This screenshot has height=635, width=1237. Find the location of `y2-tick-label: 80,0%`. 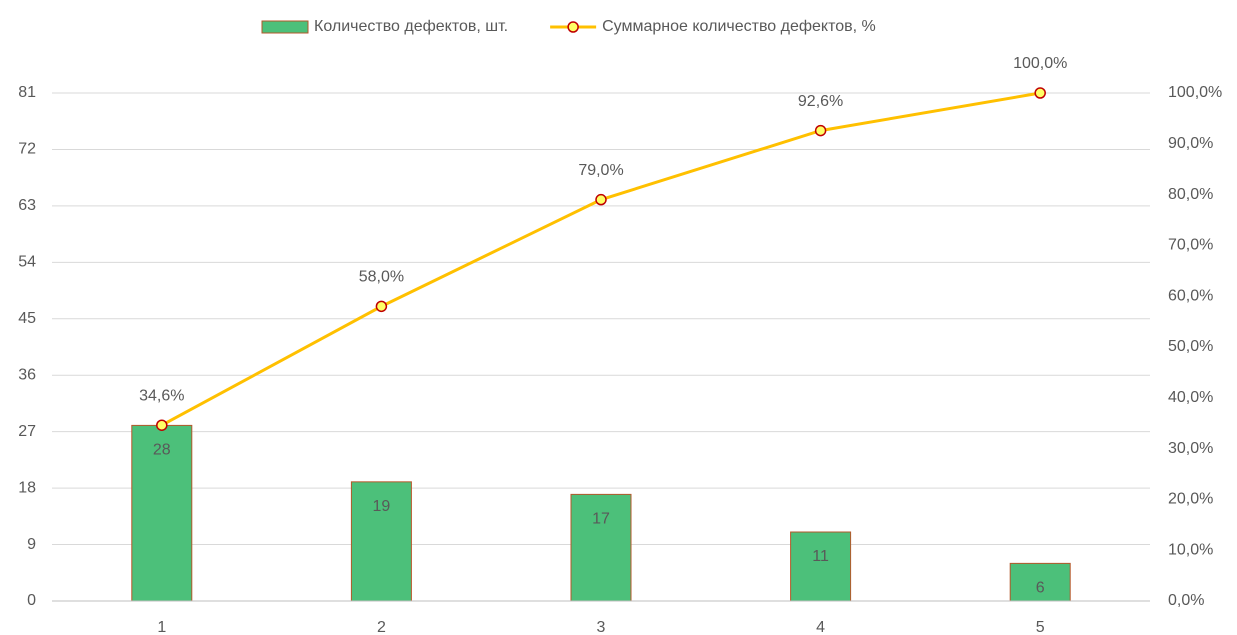

y2-tick-label: 80,0% is located at coordinates (1190, 194).